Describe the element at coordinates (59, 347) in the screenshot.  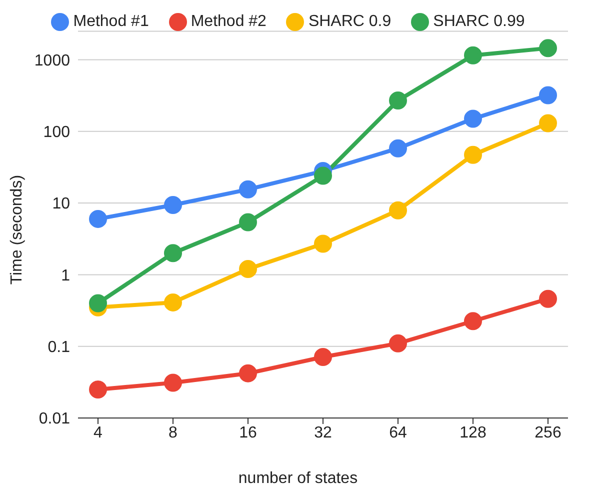
I see `y-tick-label: 0.1` at that location.